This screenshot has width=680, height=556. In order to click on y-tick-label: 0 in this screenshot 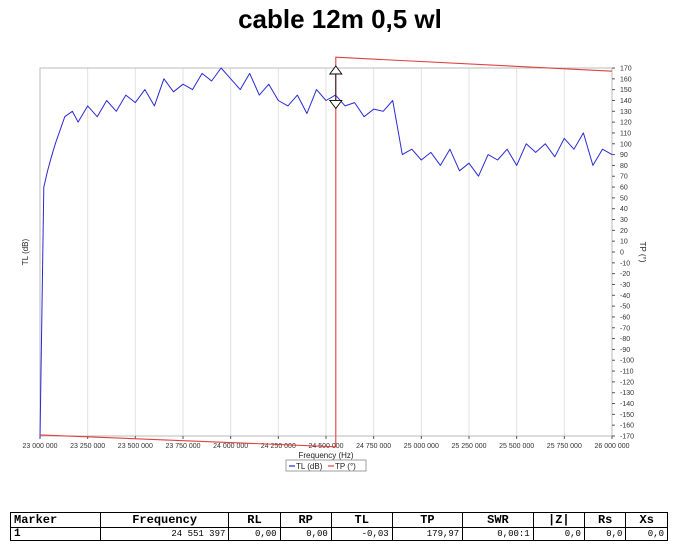, I will do `click(622, 253)`.